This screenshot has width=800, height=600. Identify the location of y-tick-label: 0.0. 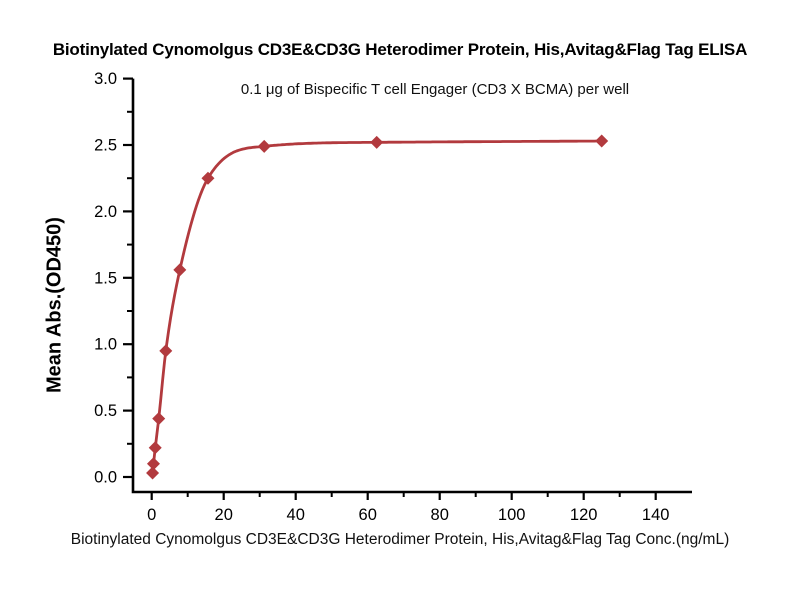
(105, 478).